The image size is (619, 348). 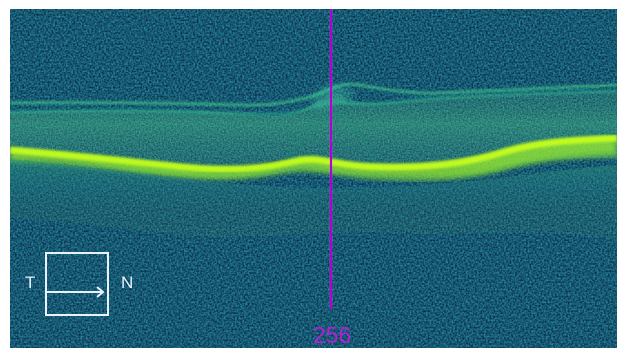 What do you see at coordinates (331, 159) in the screenshot?
I see `position-cursor-line` at bounding box center [331, 159].